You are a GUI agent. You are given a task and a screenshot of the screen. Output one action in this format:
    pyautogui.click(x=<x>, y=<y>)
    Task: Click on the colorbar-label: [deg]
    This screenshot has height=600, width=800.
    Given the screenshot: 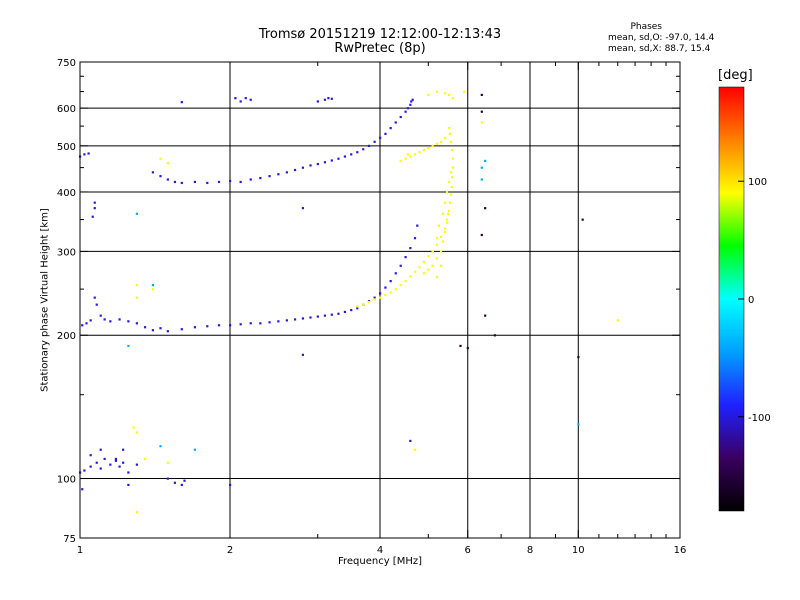 What is the action you would take?
    pyautogui.click(x=735, y=75)
    